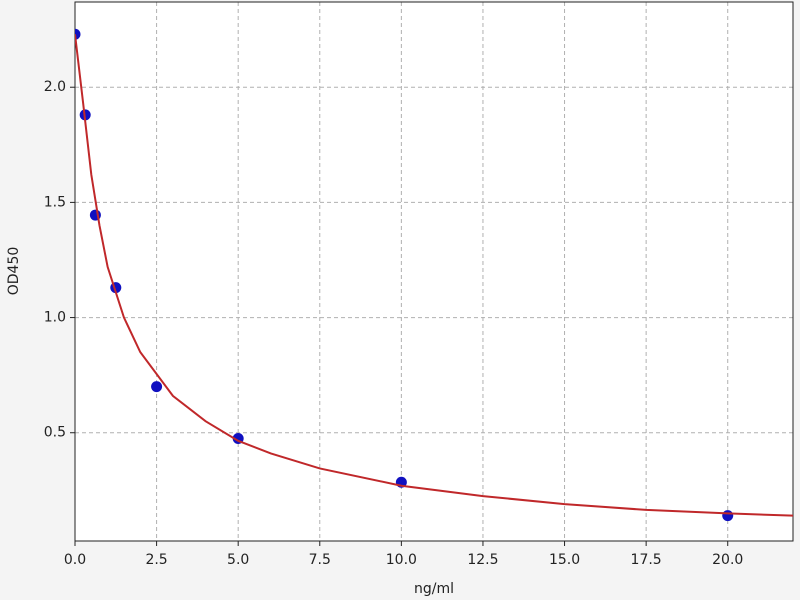 This screenshot has width=800, height=600. I want to click on x-tick-label: 12.5, so click(482, 560).